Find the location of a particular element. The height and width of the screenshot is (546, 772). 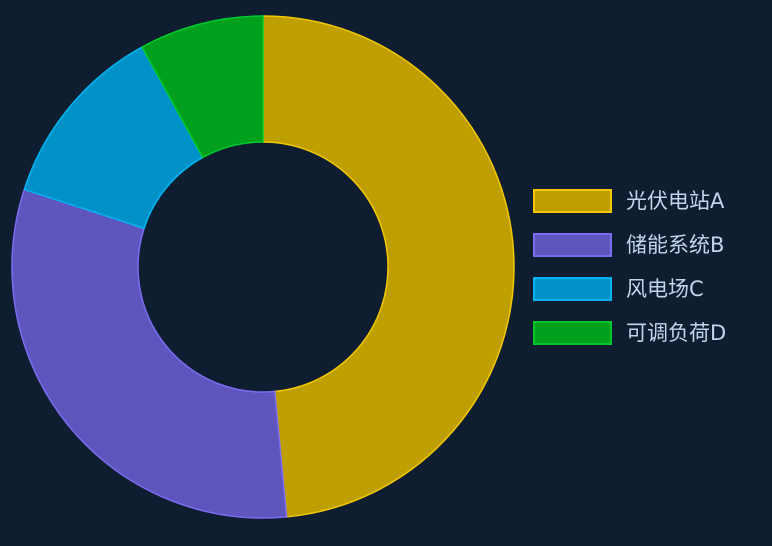

legend-item-2: 风电场C is located at coordinates (629, 289).